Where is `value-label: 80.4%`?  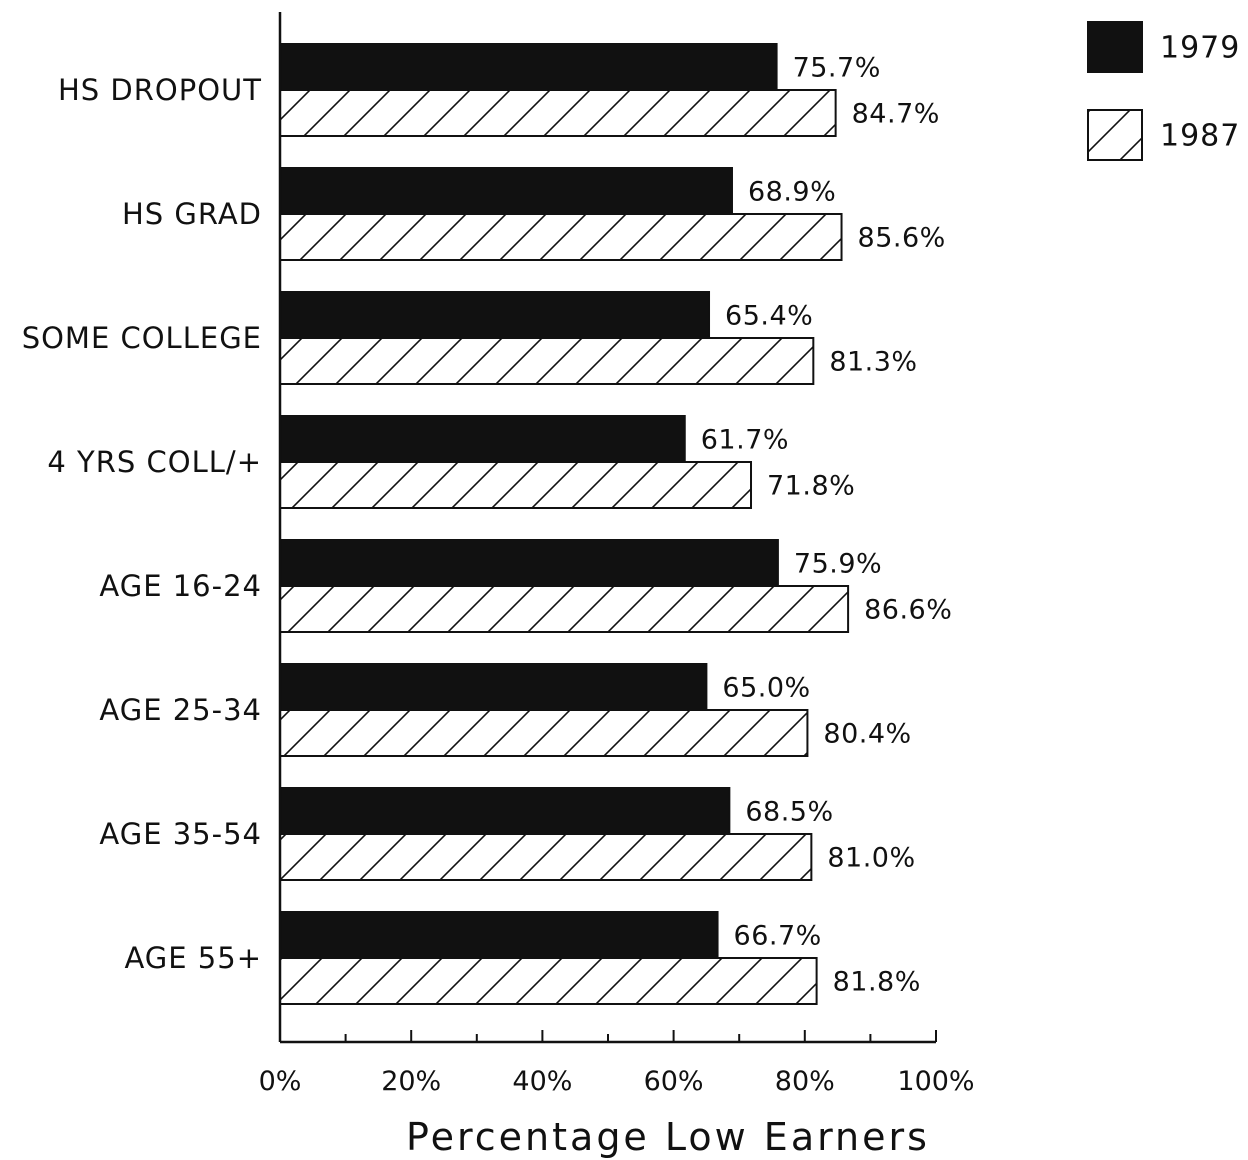 value-label: 80.4% is located at coordinates (867, 734).